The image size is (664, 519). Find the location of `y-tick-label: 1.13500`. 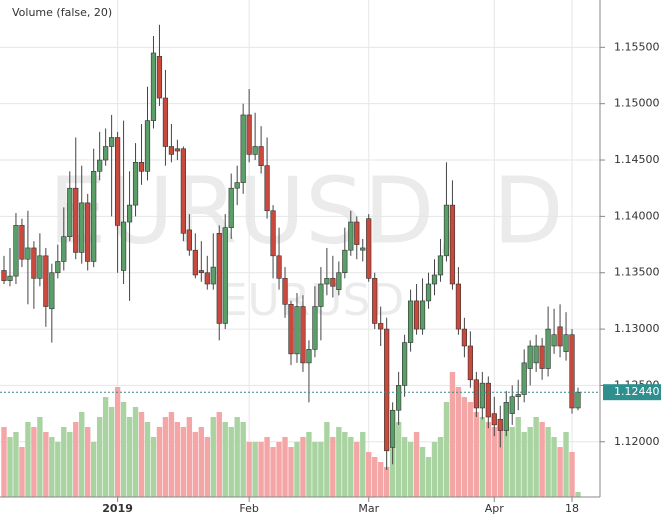

y-tick-label: 1.13500 is located at coordinates (637, 272).